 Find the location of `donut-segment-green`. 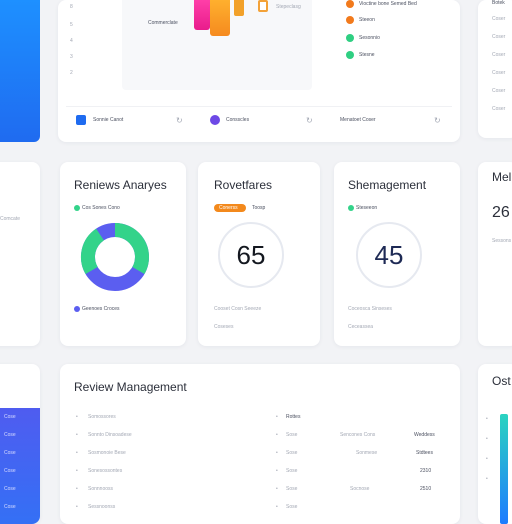

donut-segment-green is located at coordinates (131, 248).